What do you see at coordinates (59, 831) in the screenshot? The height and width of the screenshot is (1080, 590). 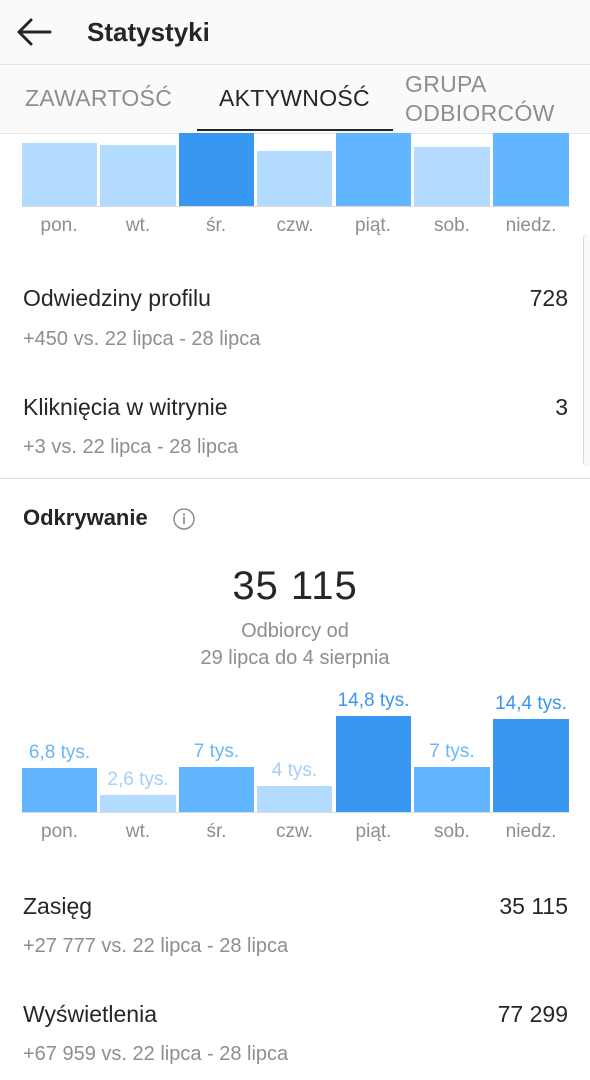 I see `discovery-day-label: pon.` at bounding box center [59, 831].